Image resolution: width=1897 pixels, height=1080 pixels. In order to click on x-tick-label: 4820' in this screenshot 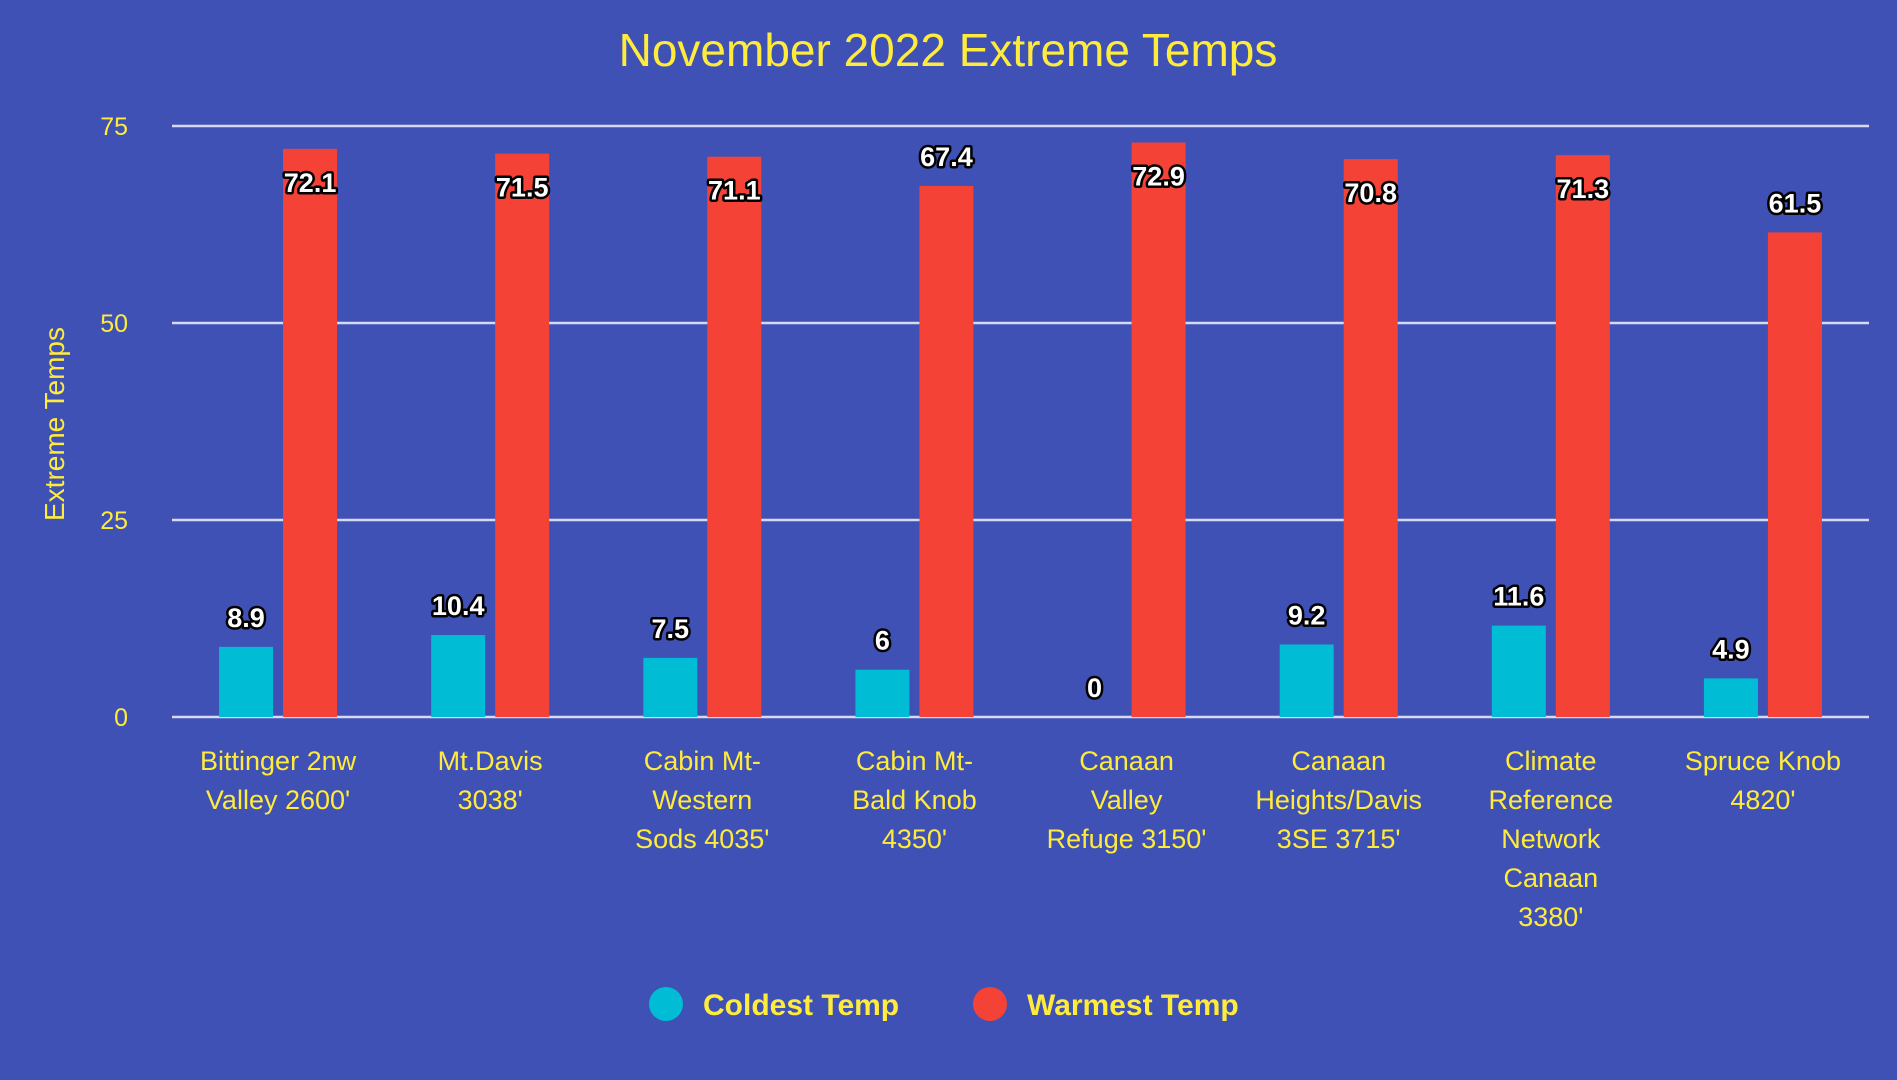, I will do `click(1762, 800)`.